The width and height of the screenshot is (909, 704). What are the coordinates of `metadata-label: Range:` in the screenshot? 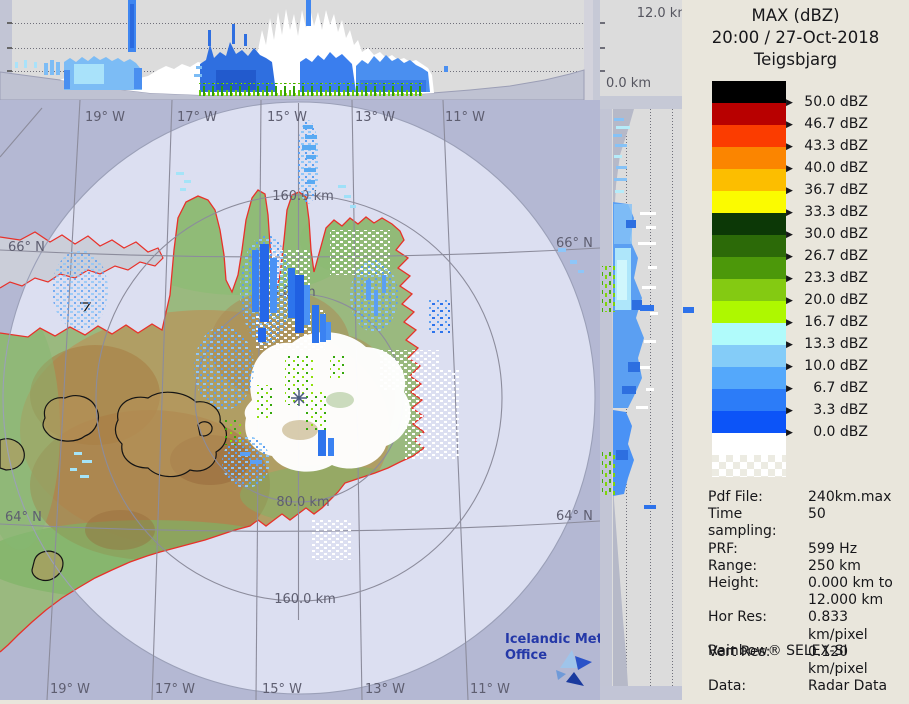 It's located at (733, 565).